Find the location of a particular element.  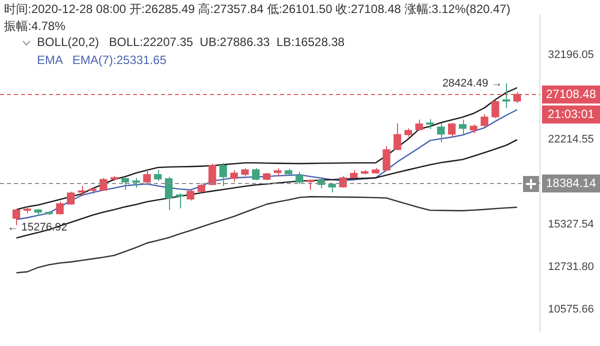

text: 21:03:01 is located at coordinates (571, 113).